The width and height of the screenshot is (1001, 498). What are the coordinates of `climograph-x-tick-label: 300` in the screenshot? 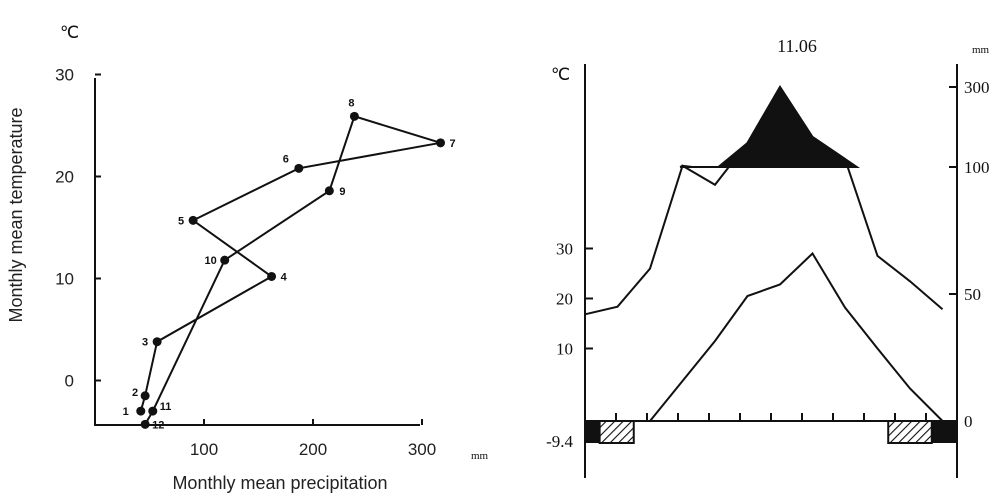 It's located at (422, 449).